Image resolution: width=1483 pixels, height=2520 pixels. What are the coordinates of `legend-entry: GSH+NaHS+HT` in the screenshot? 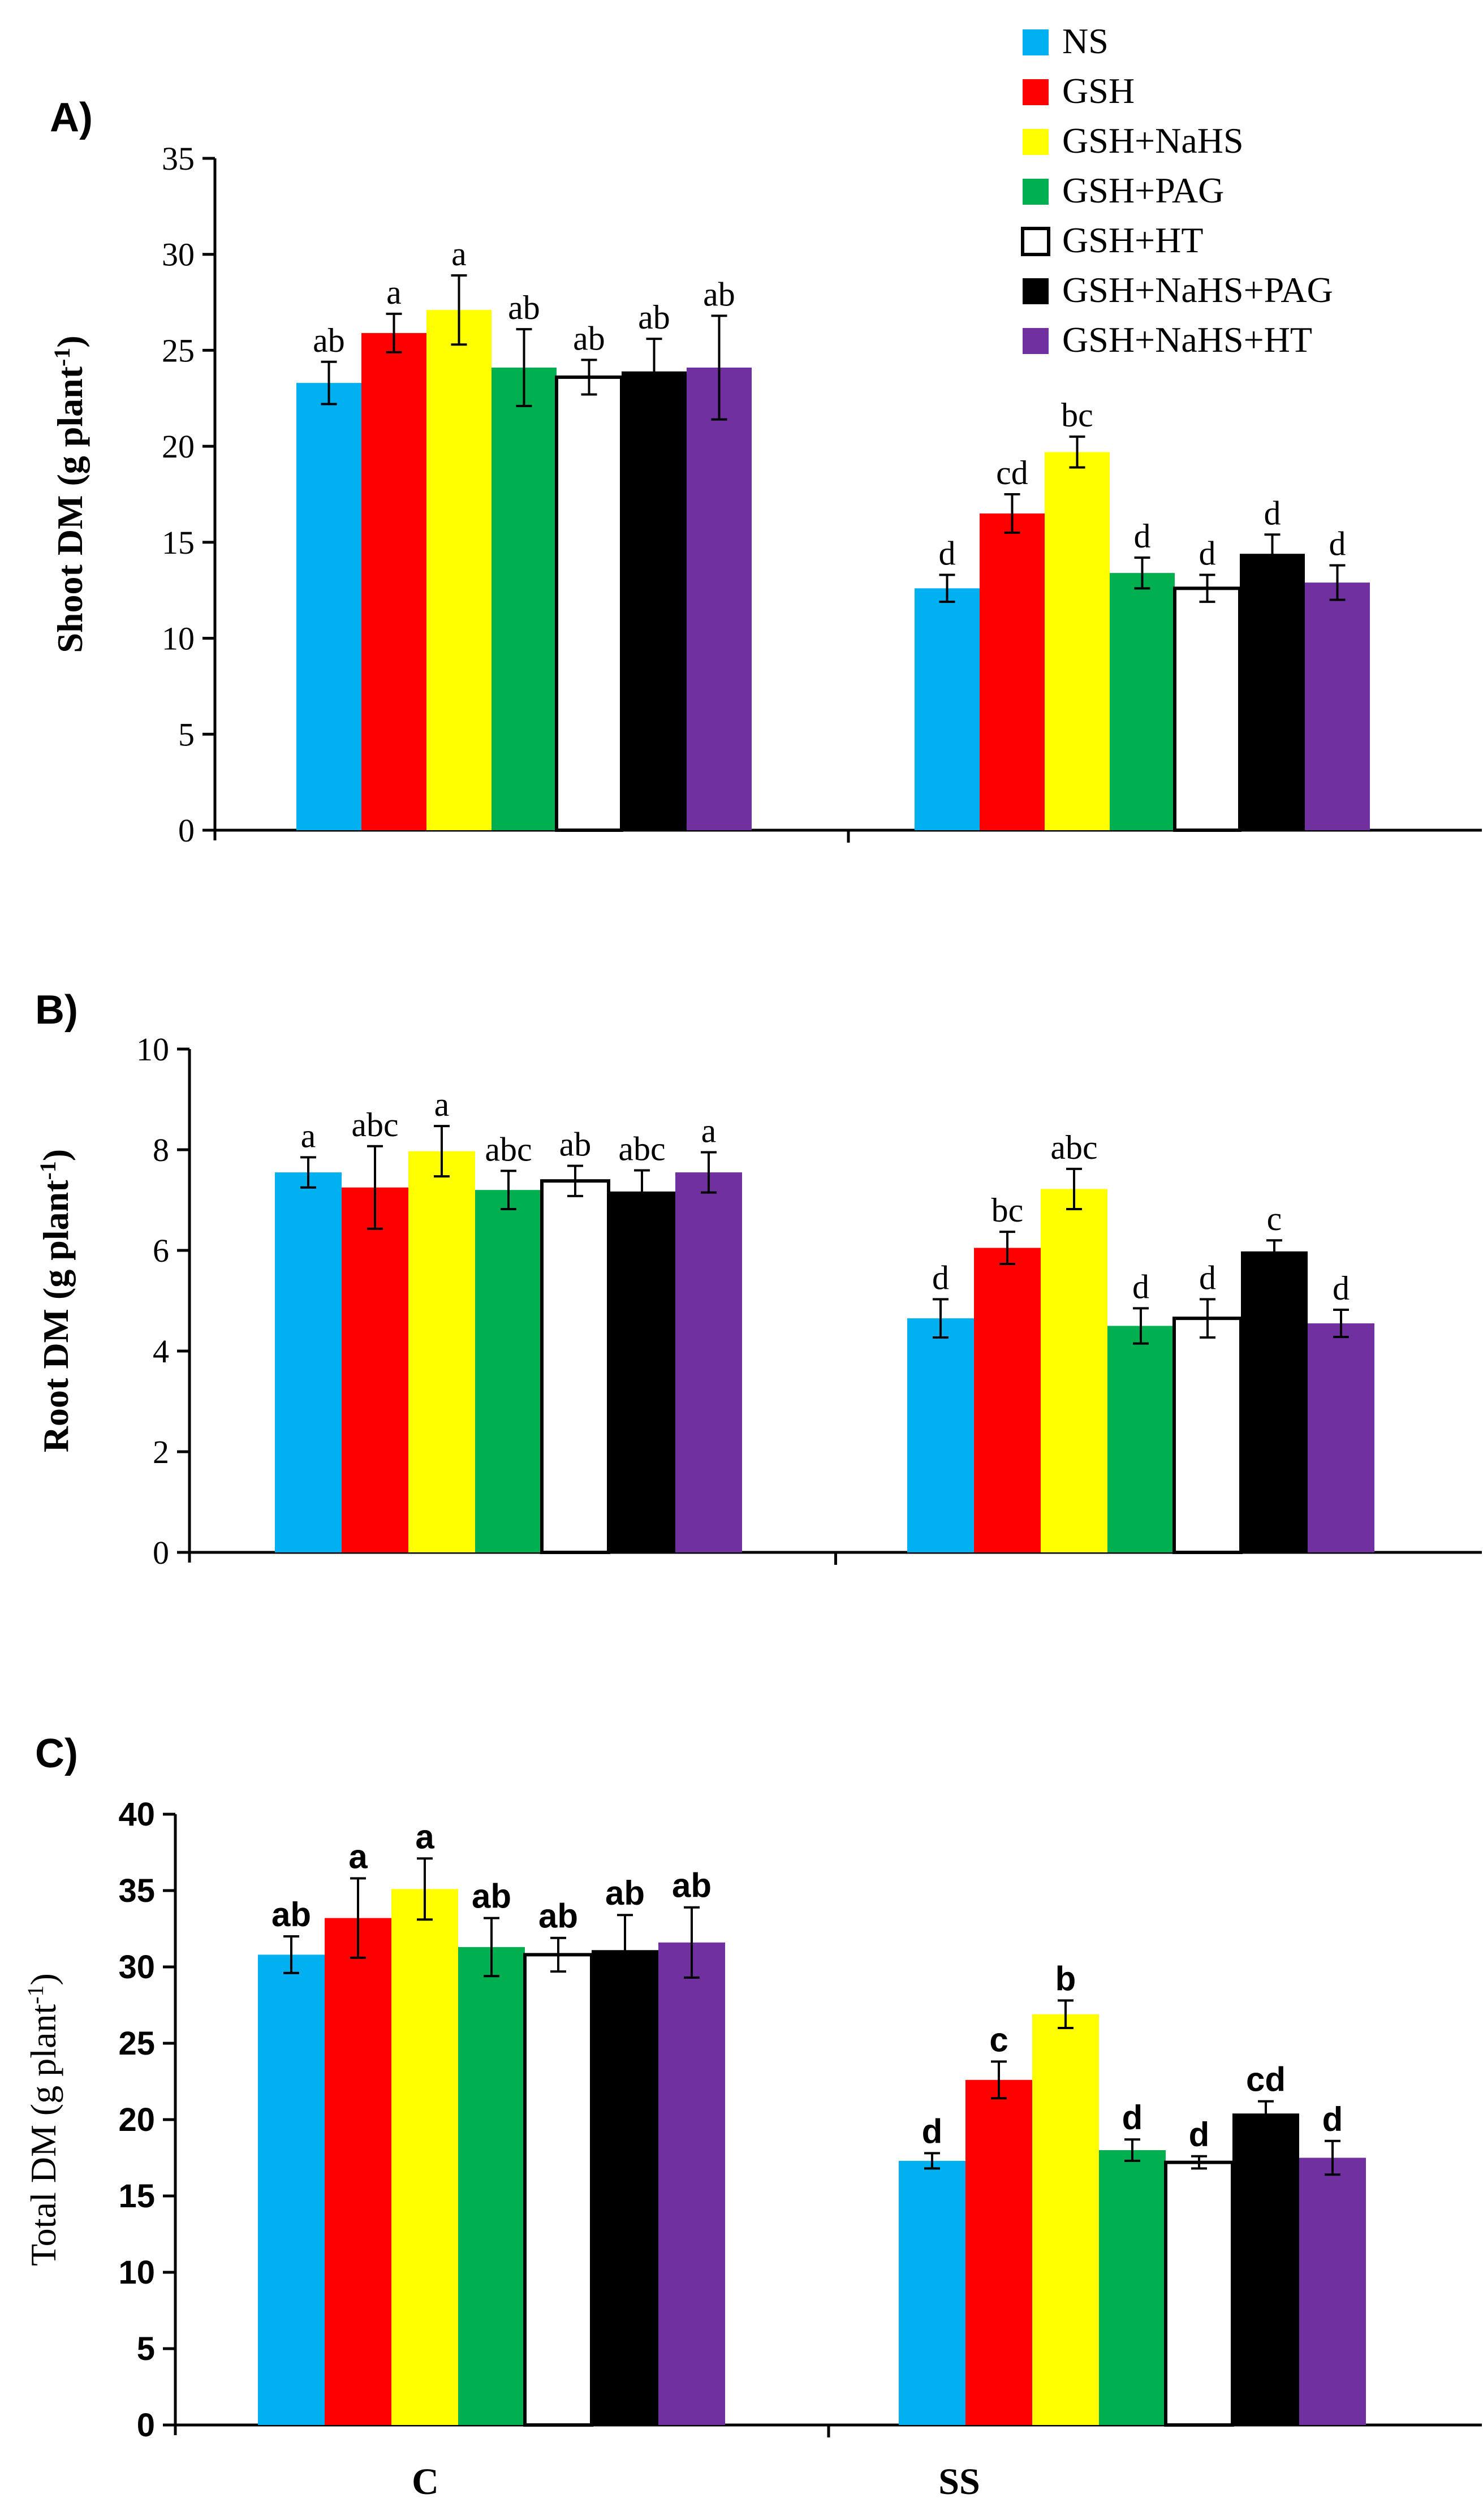 It's located at (1167, 340).